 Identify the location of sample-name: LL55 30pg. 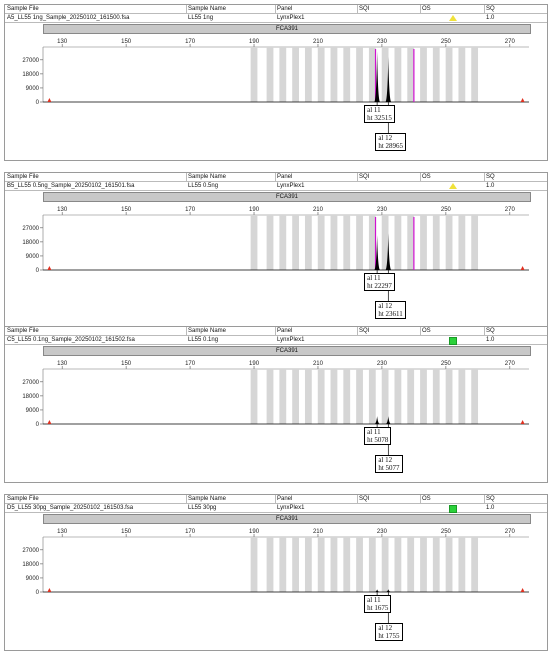
(202, 508).